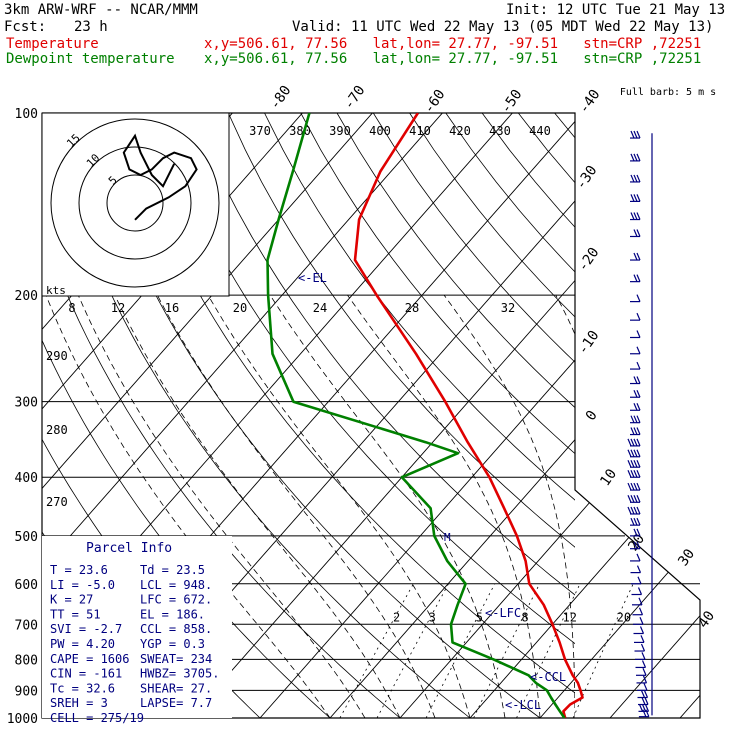 The image size is (740, 740). Describe the element at coordinates (172, 570) in the screenshot. I see `parcel-info-right: Td = 23.5` at that location.